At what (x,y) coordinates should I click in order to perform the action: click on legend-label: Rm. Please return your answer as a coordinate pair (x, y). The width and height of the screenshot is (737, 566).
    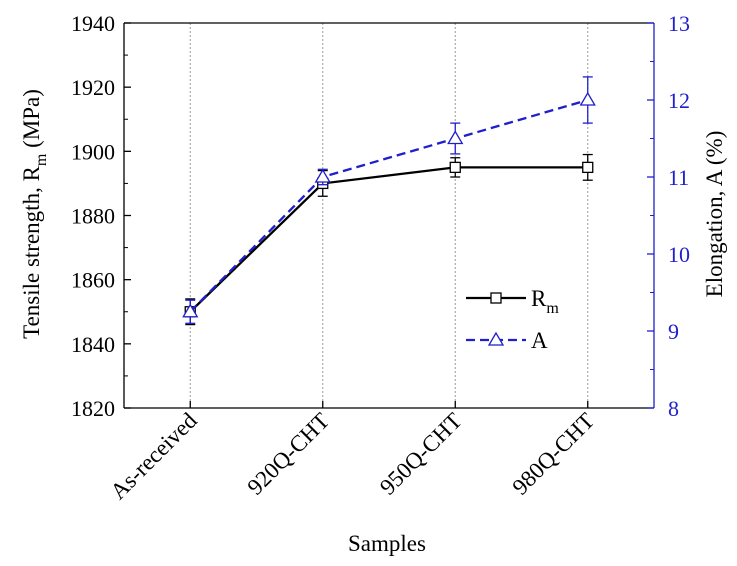
    Looking at the image, I should click on (545, 301).